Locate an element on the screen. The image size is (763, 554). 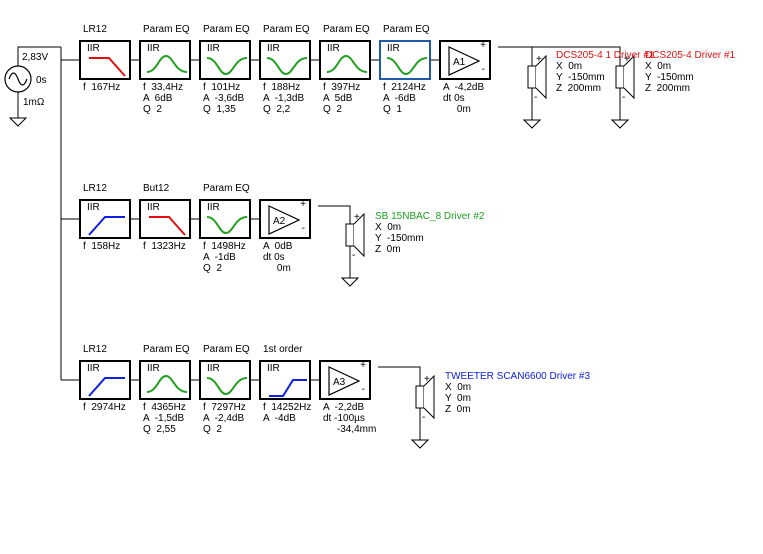
amplifier-block: A1 + - is located at coordinates (465, 60).